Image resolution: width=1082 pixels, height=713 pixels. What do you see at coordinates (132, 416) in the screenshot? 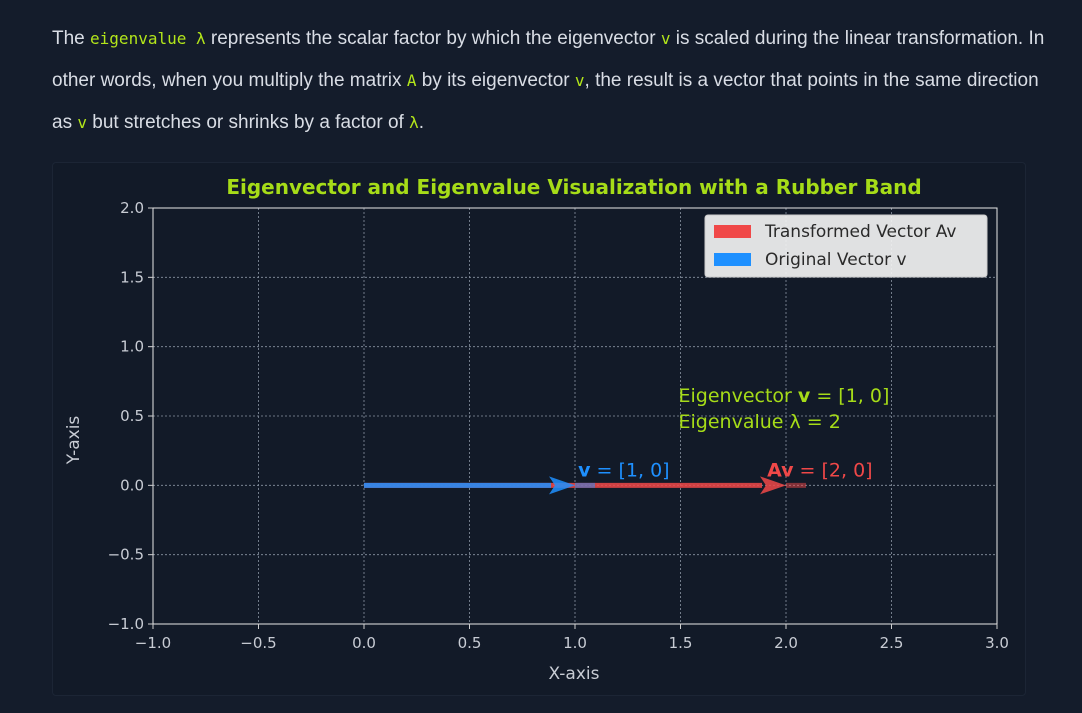
I see `y-tick-label: 0.5` at bounding box center [132, 416].